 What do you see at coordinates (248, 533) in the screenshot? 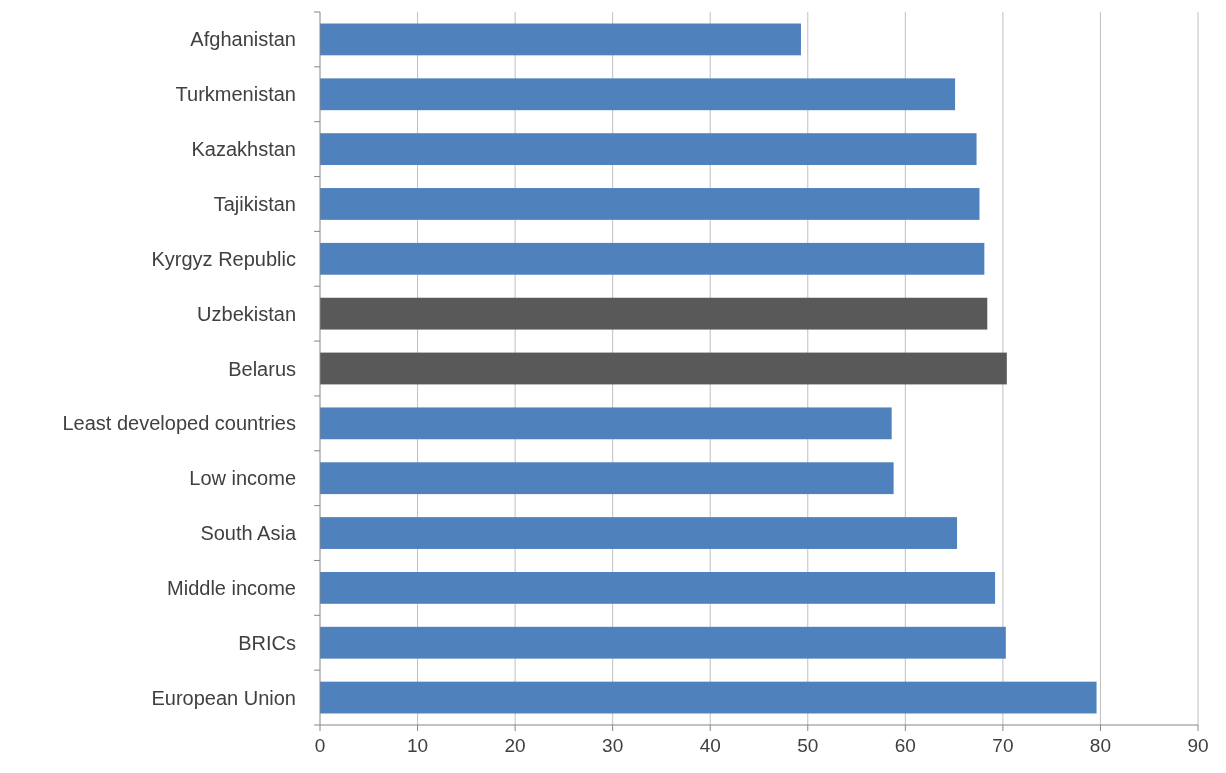
I see `y-tick-label: South Asia` at bounding box center [248, 533].